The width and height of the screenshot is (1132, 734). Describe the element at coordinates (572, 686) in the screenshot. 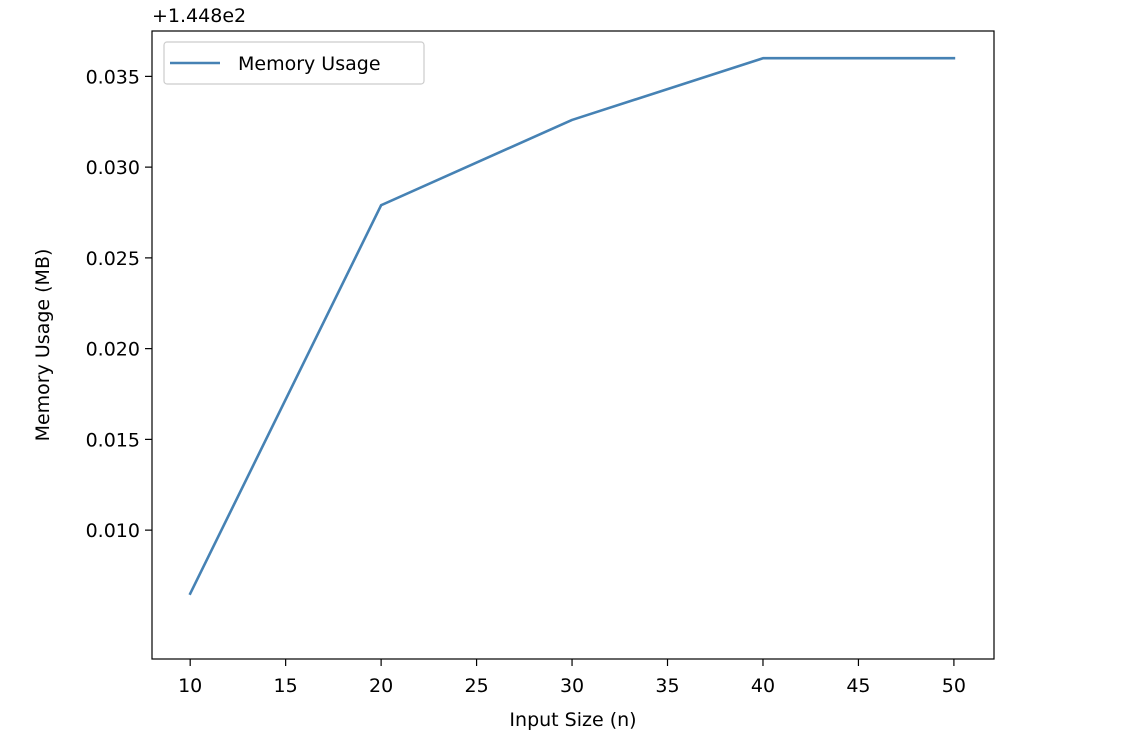

I see `x-tick-label: 30` at that location.